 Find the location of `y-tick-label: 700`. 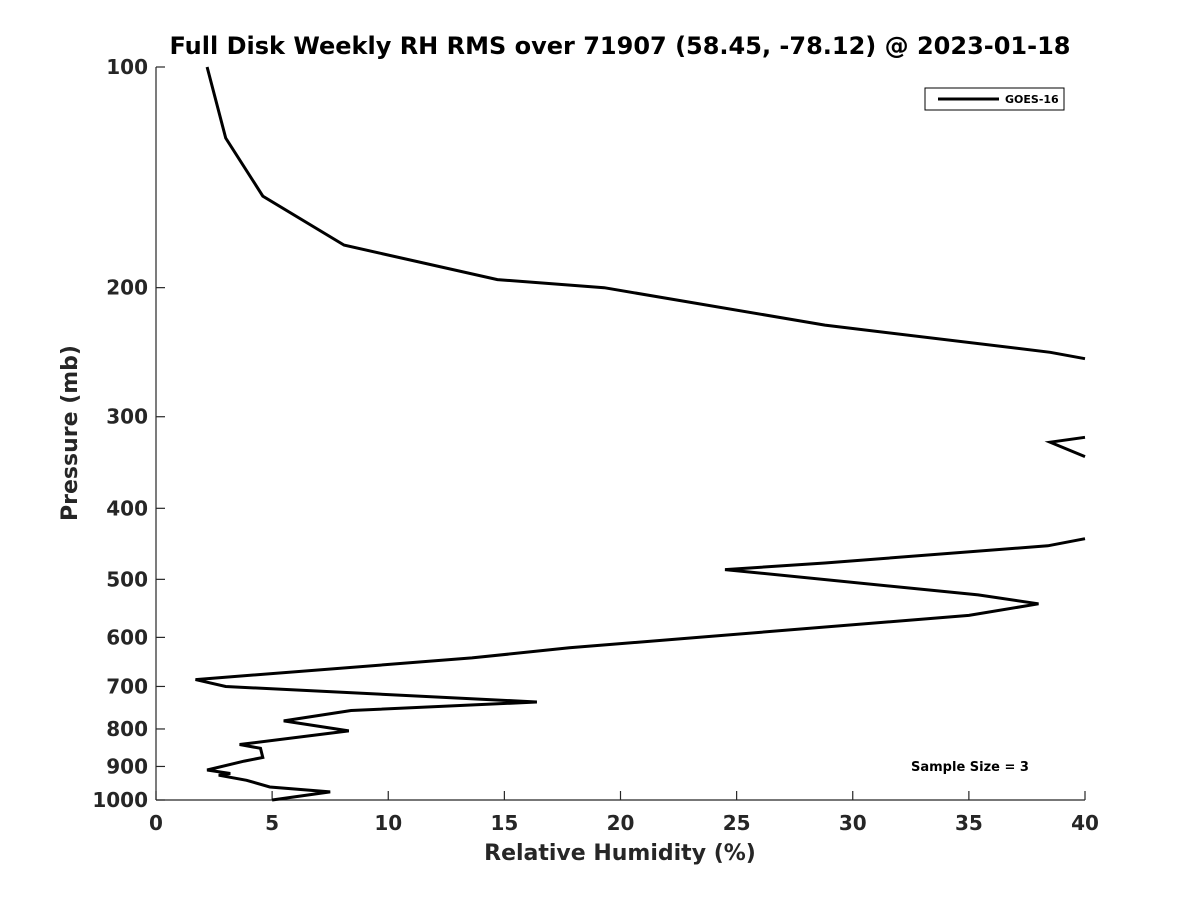

y-tick-label: 700 is located at coordinates (127, 686).